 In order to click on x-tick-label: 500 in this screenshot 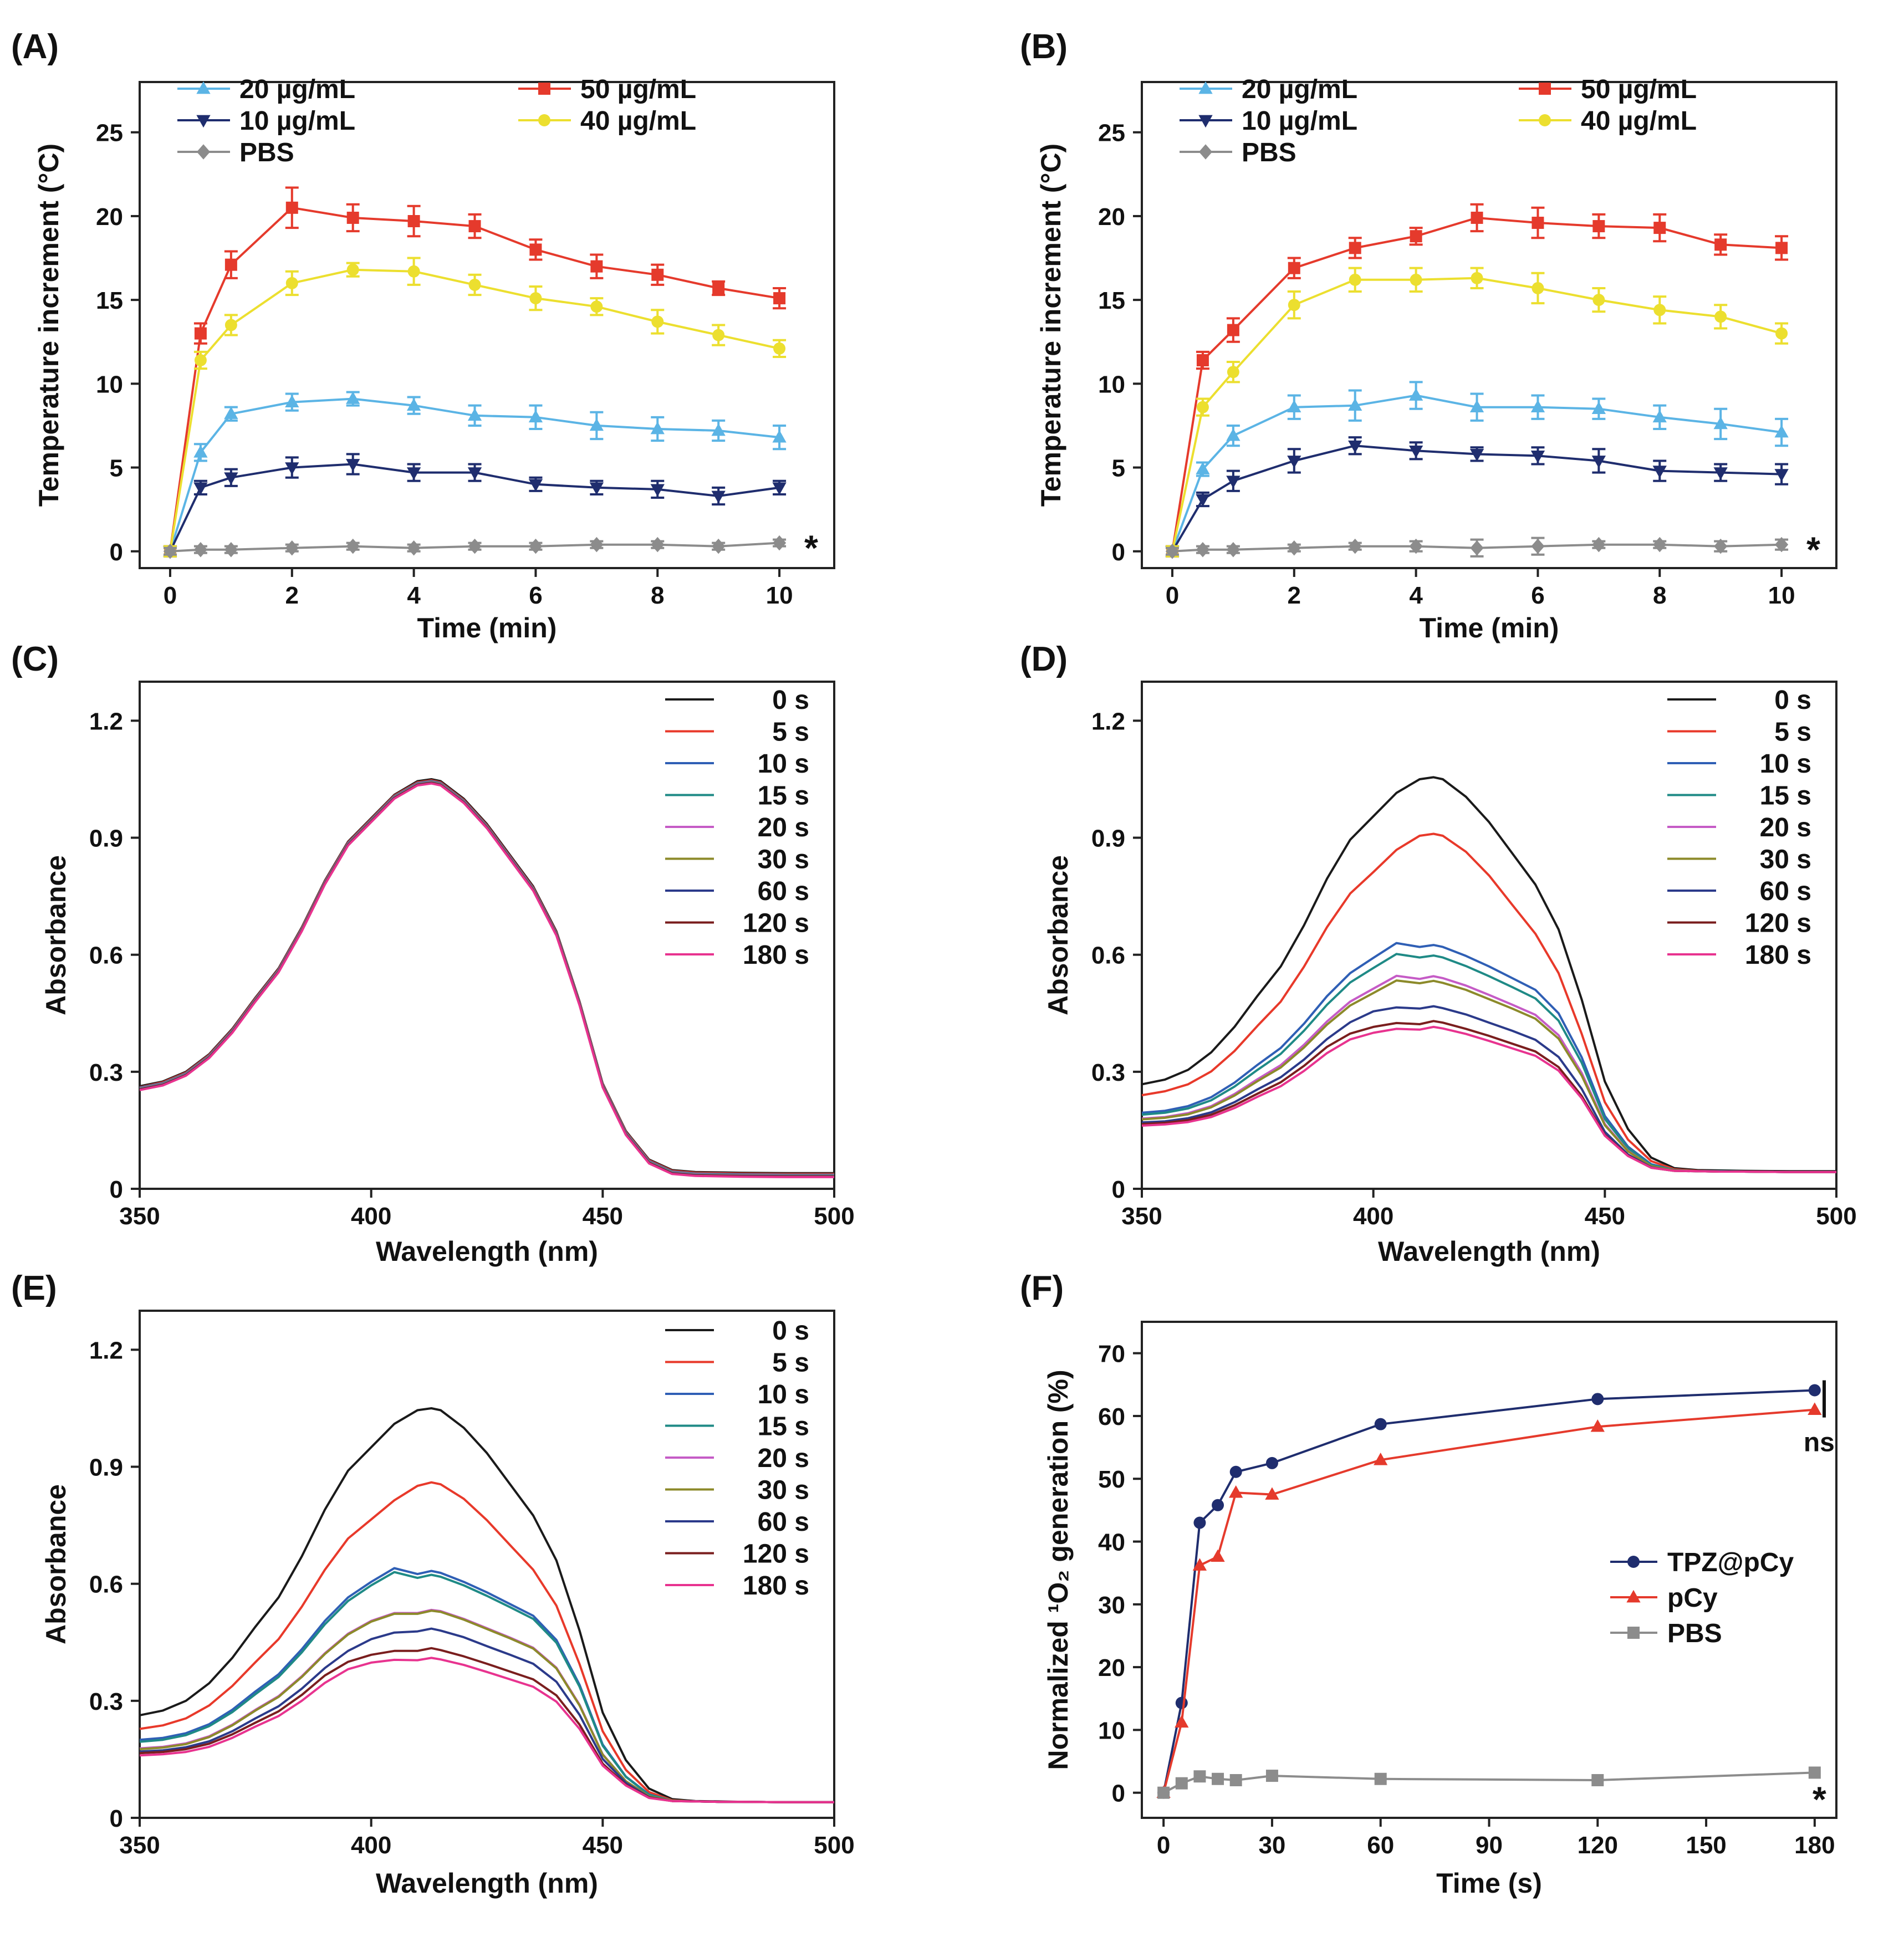, I will do `click(1836, 1216)`.